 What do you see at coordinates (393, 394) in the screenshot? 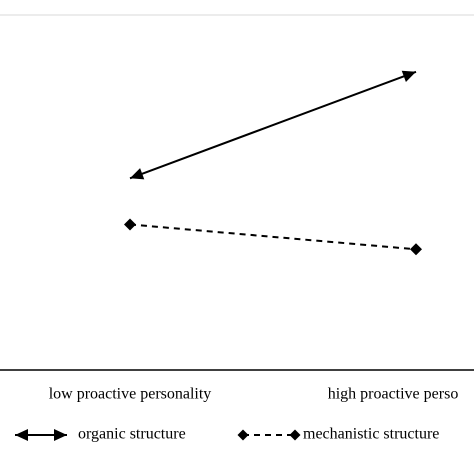
I see `x-tick-label: high proactive perso` at bounding box center [393, 394].